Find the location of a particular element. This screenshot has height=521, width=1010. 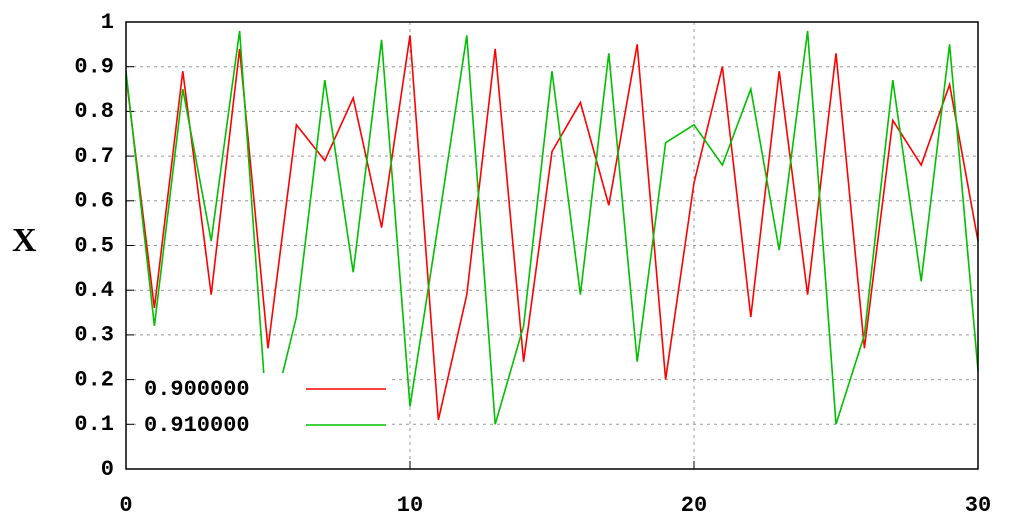

y-axis-label: X is located at coordinates (24, 240).